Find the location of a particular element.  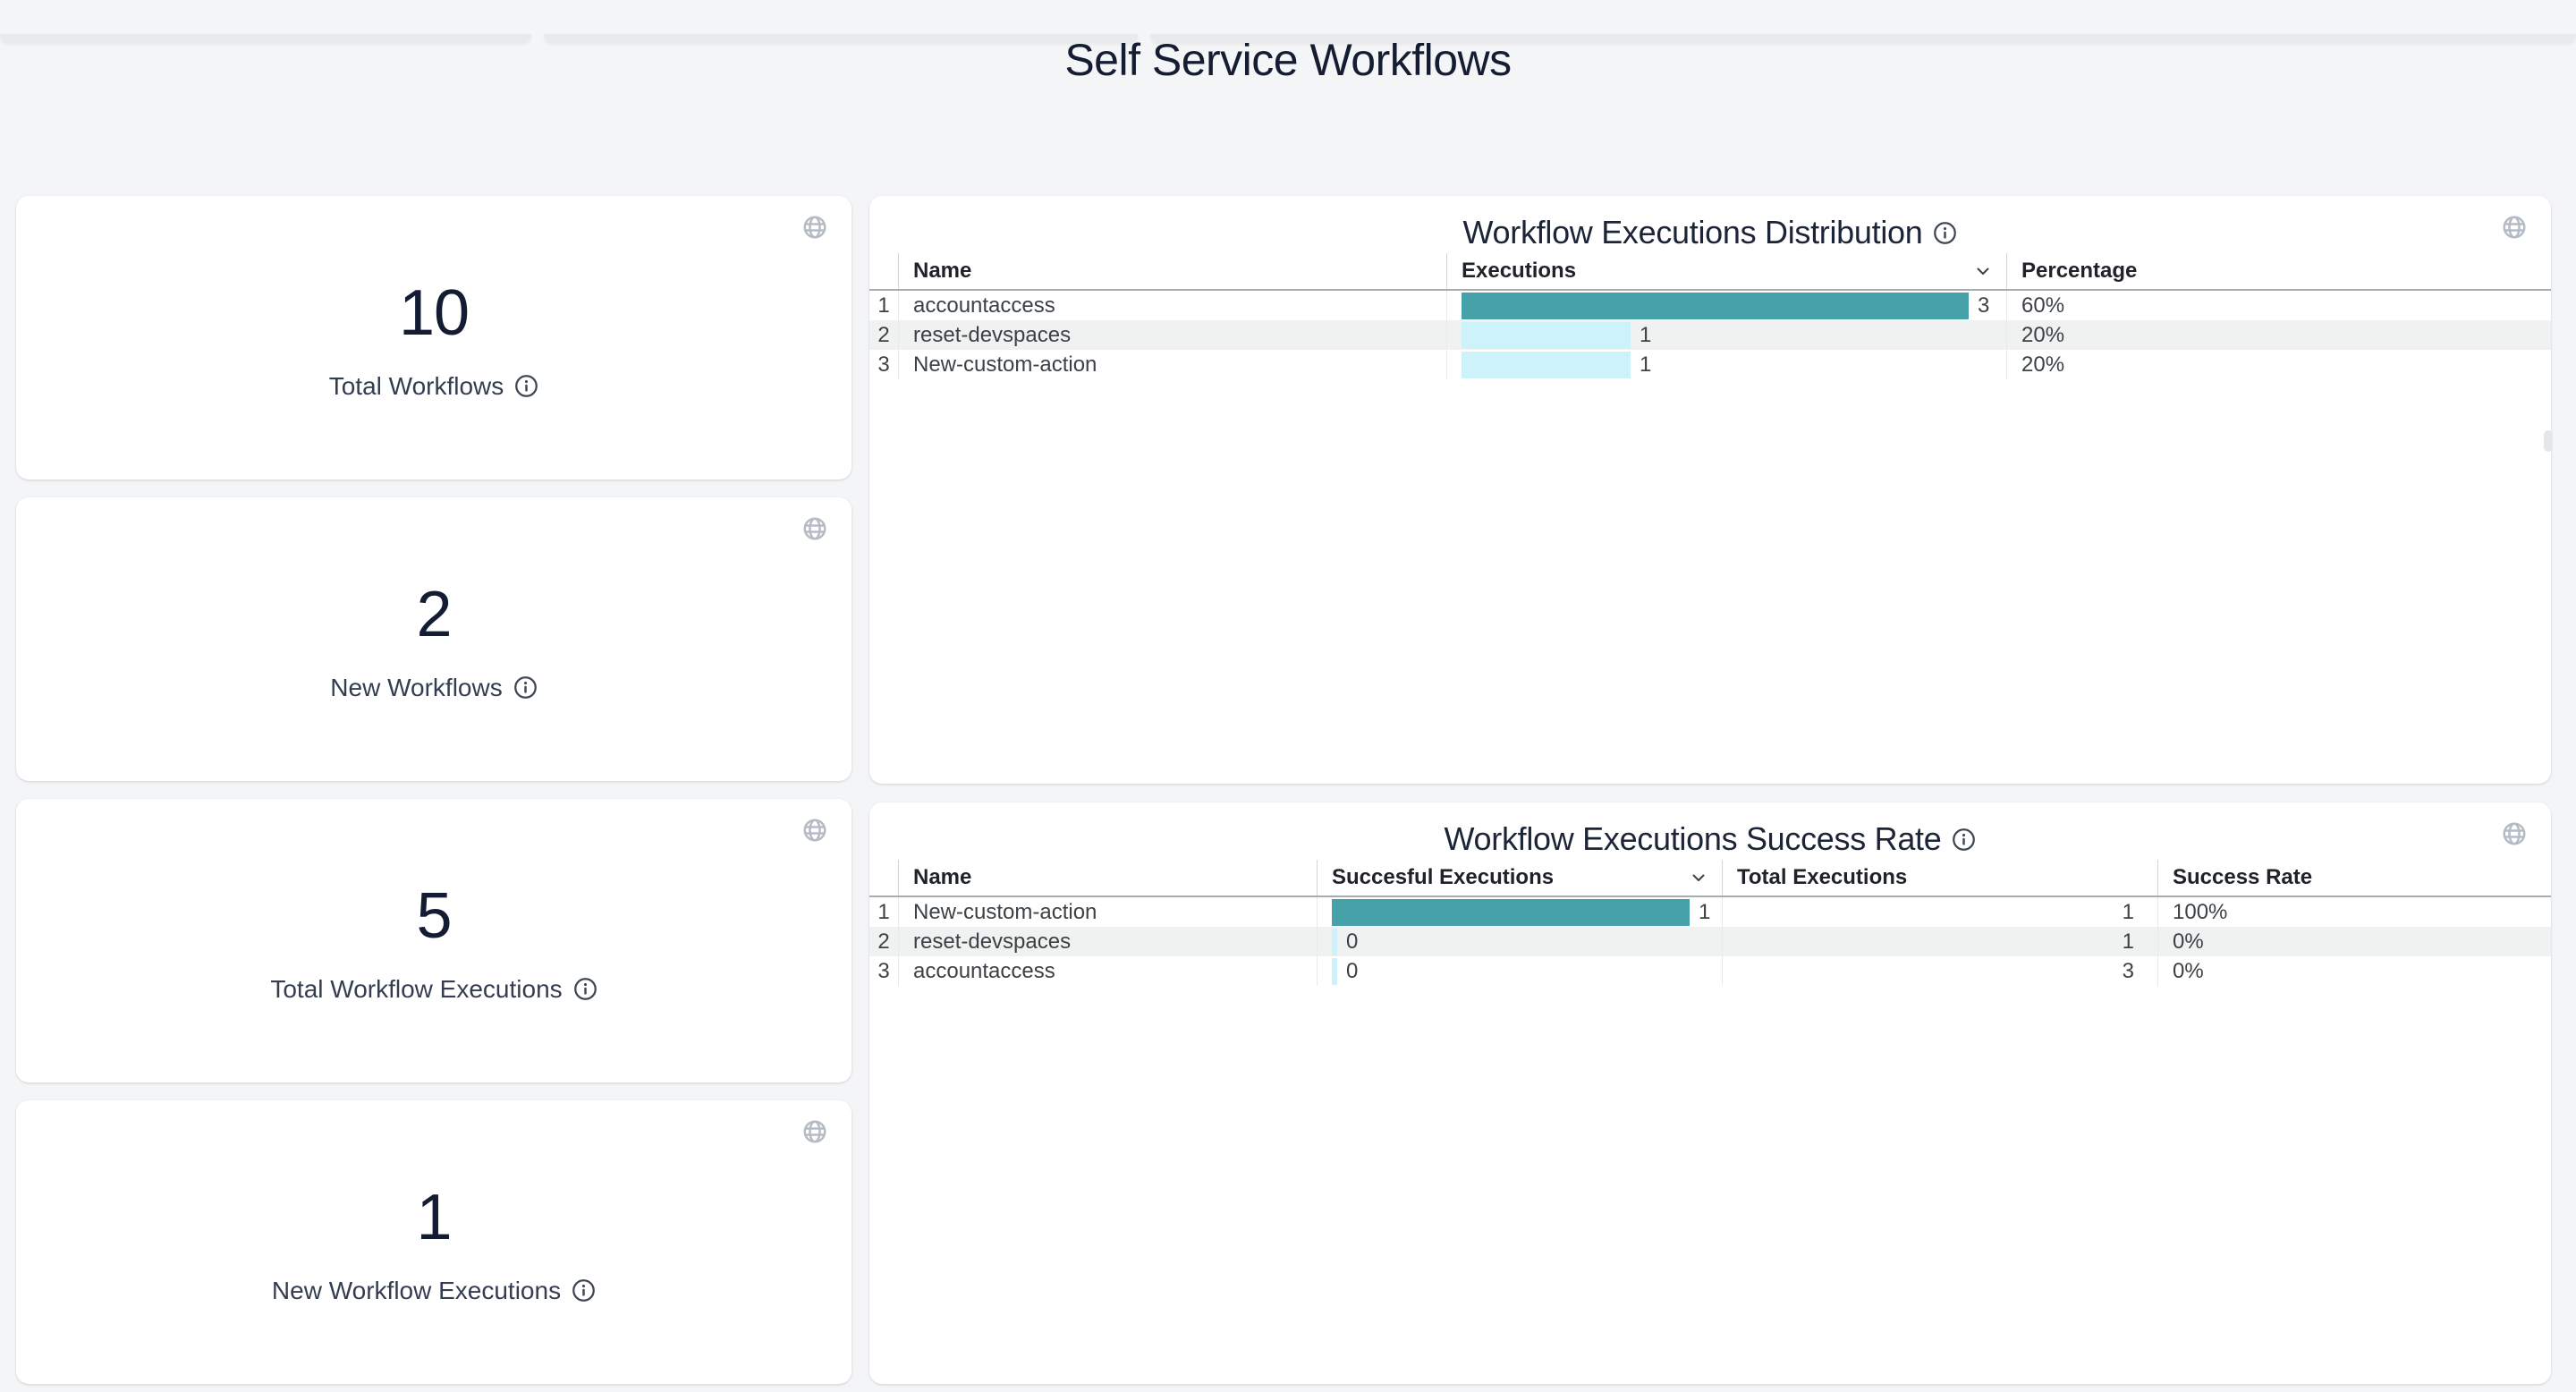

table-row: 3 accountaccess 0 3 0% is located at coordinates (1710, 971).